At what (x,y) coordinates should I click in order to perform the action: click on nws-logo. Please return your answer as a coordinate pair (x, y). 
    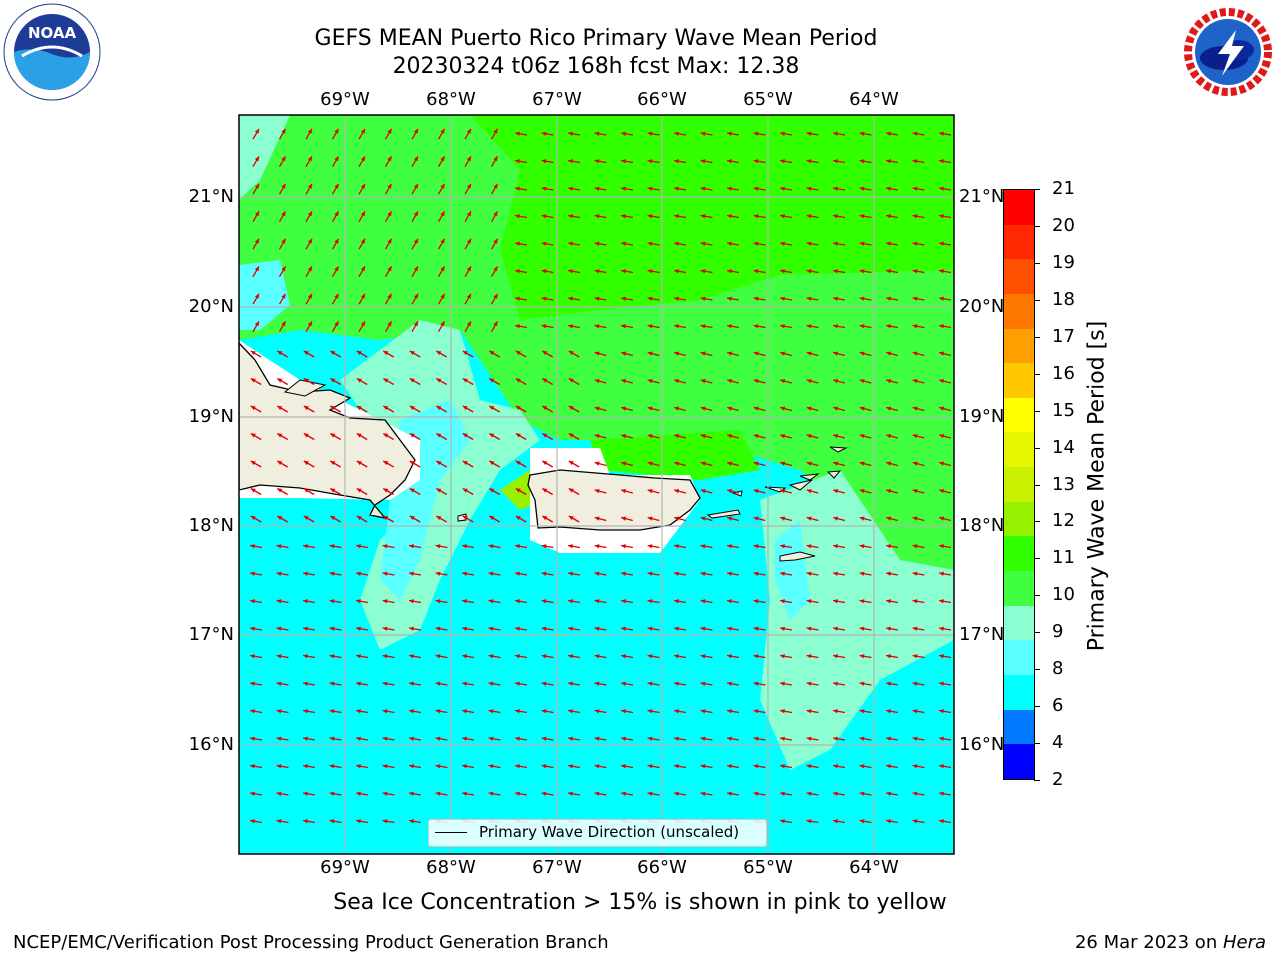
    Looking at the image, I should click on (1228, 52).